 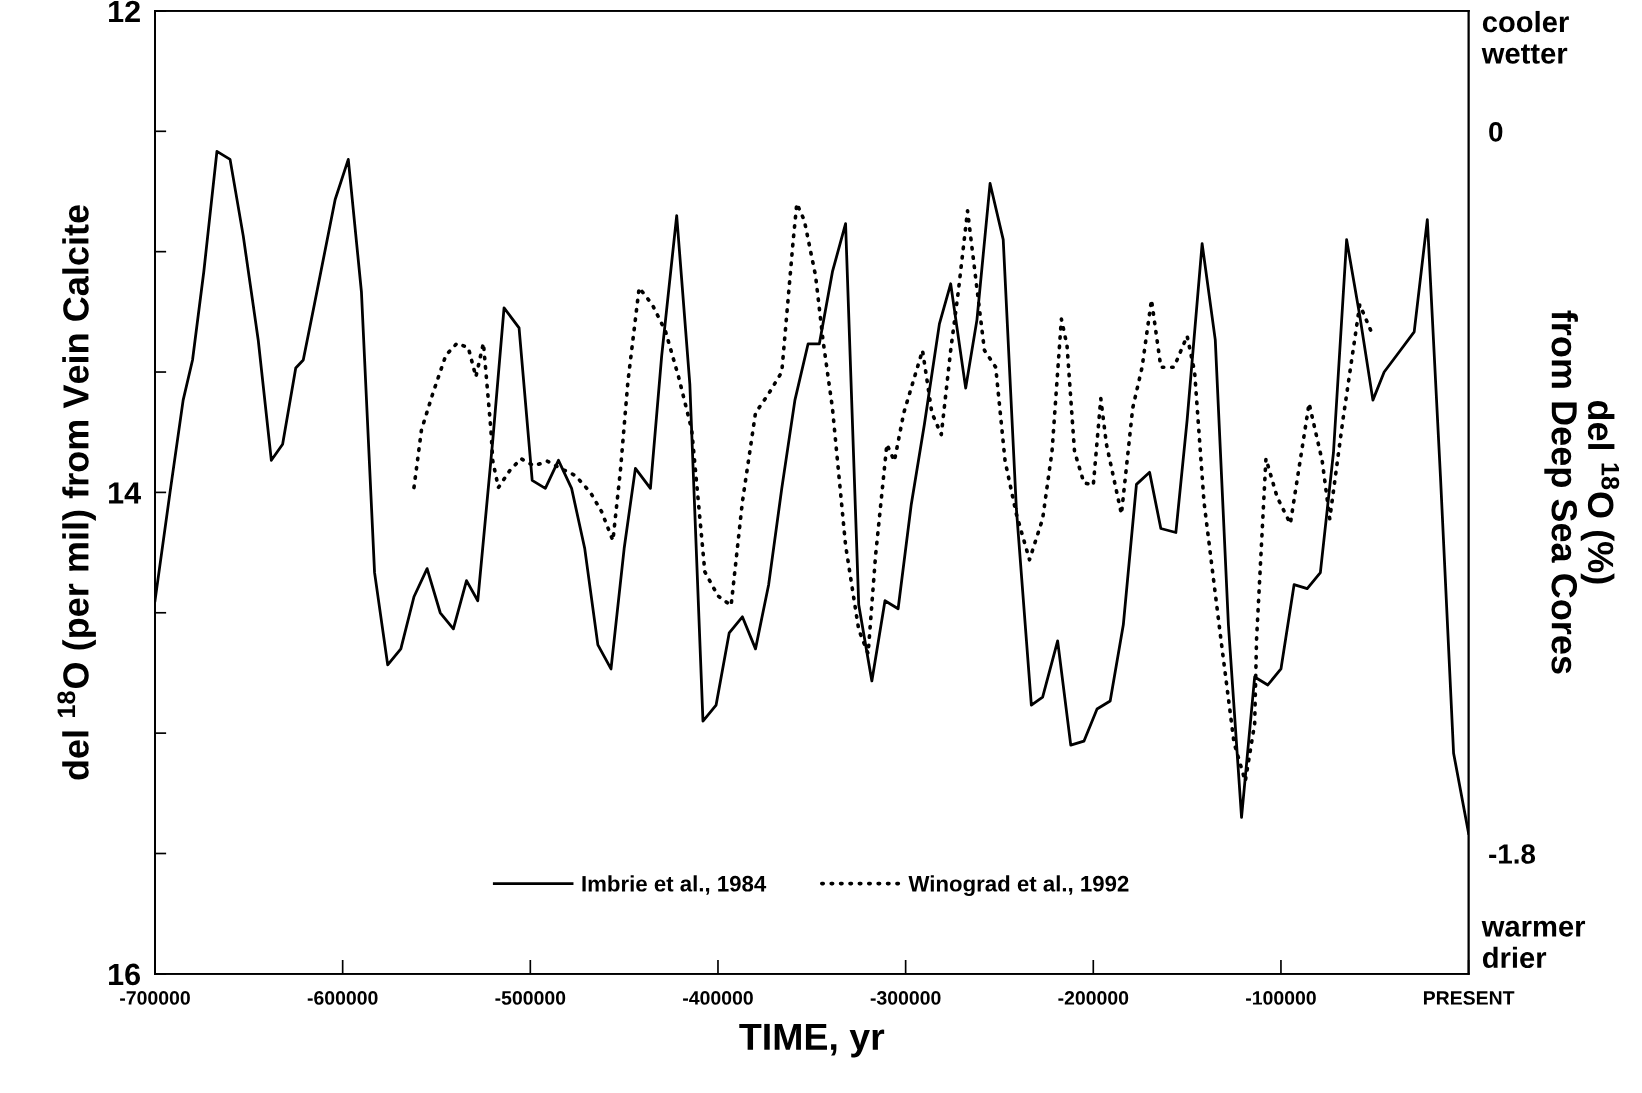 What do you see at coordinates (1496, 131) in the screenshot?
I see `y2-tick-label: 0` at bounding box center [1496, 131].